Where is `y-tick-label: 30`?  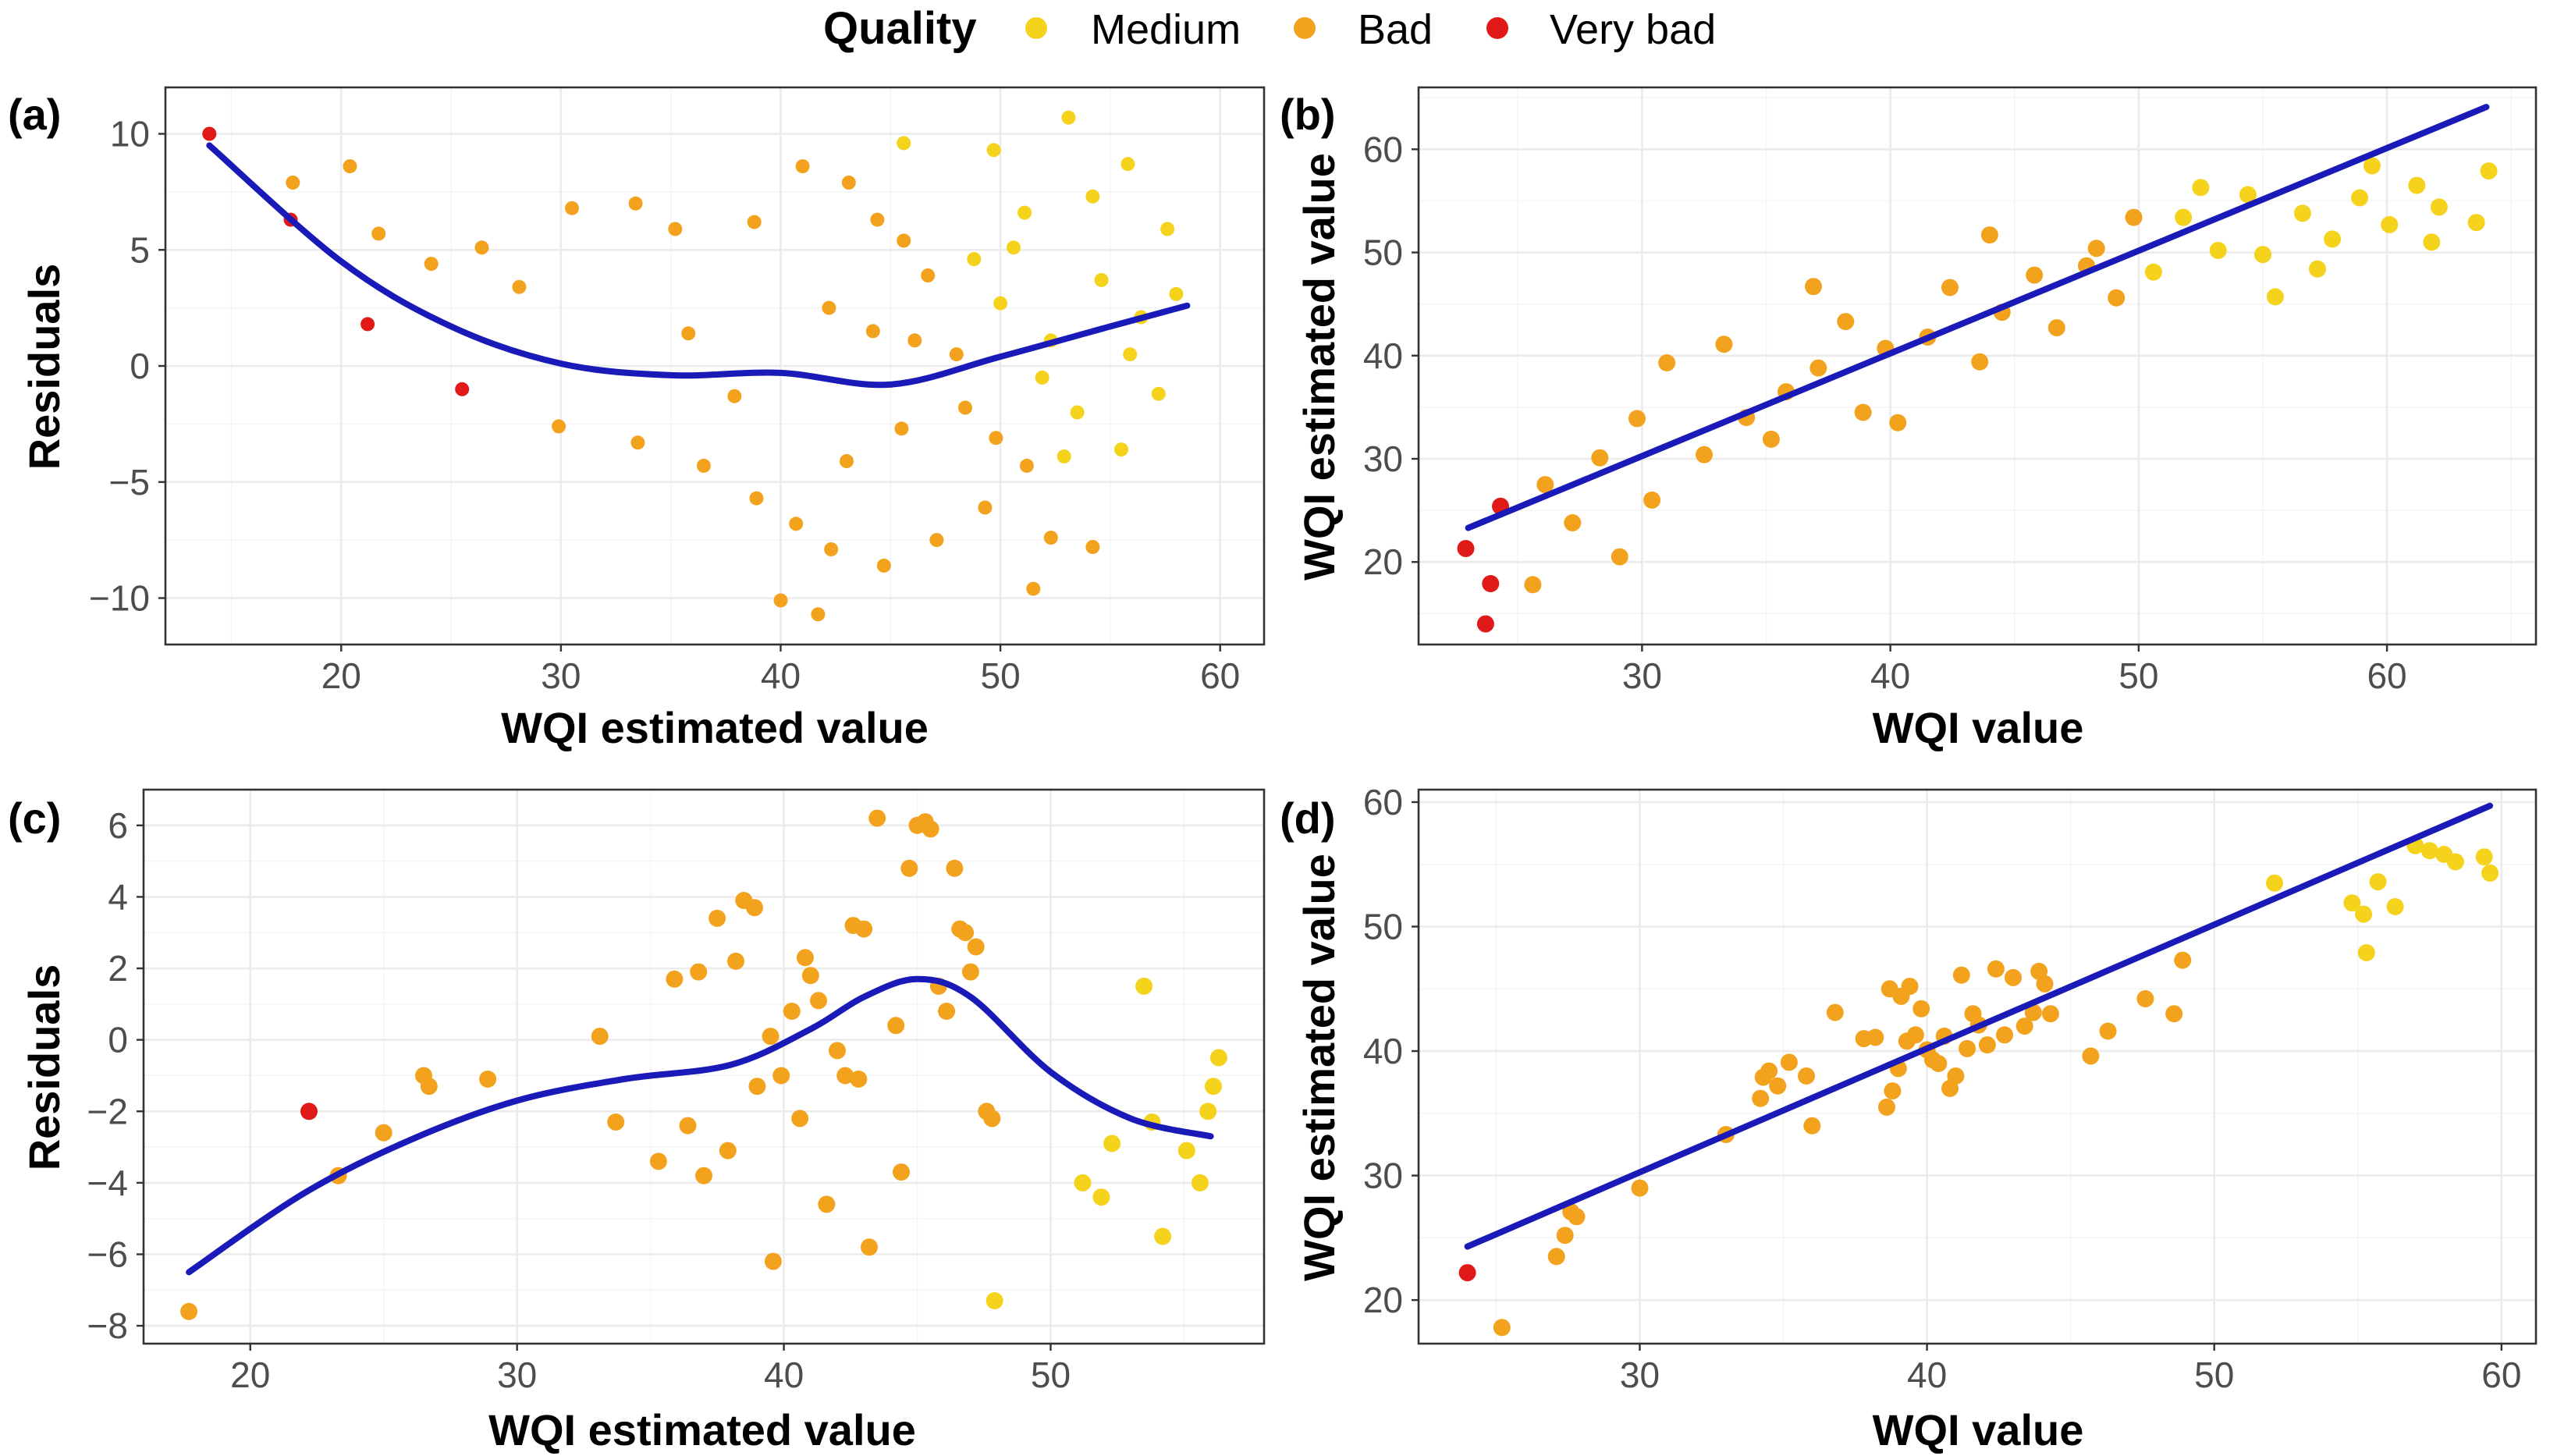
y-tick-label: 30 is located at coordinates (1383, 459).